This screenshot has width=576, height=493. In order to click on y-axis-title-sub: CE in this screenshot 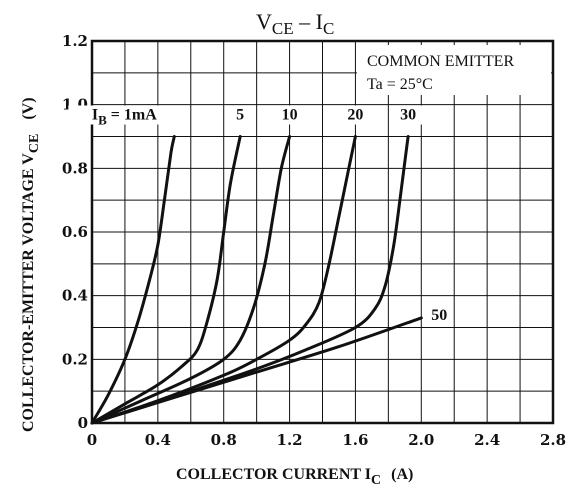, I will do `click(34, 143)`.